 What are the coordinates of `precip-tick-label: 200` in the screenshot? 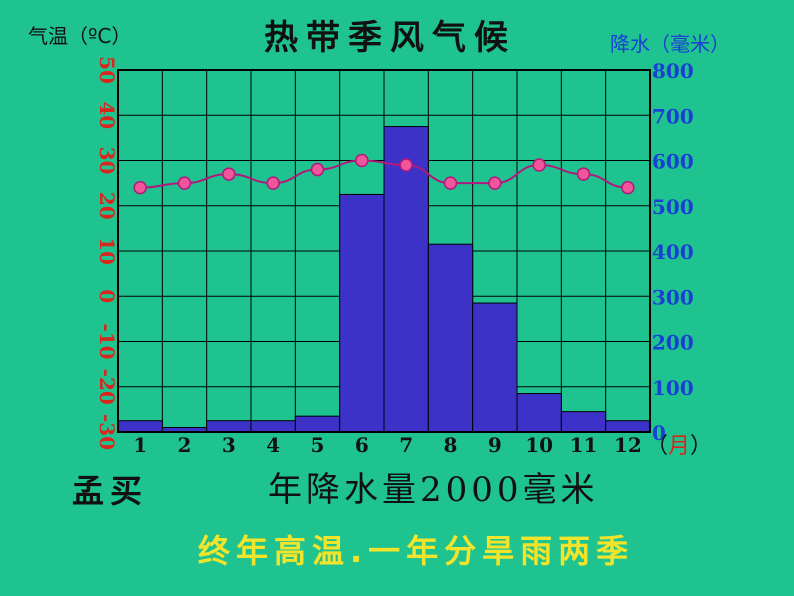 It's located at (673, 343).